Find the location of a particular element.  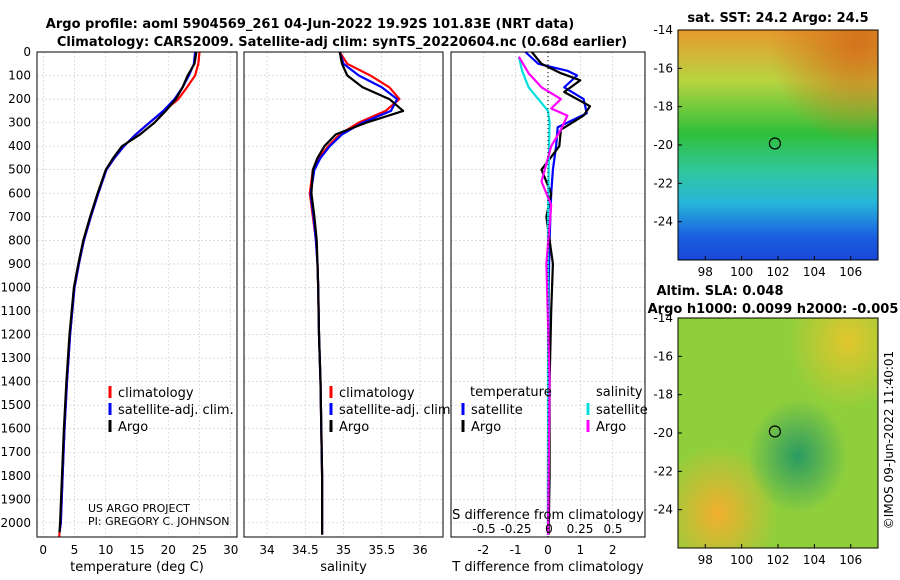

x-tick-label: 15 is located at coordinates (136, 550).